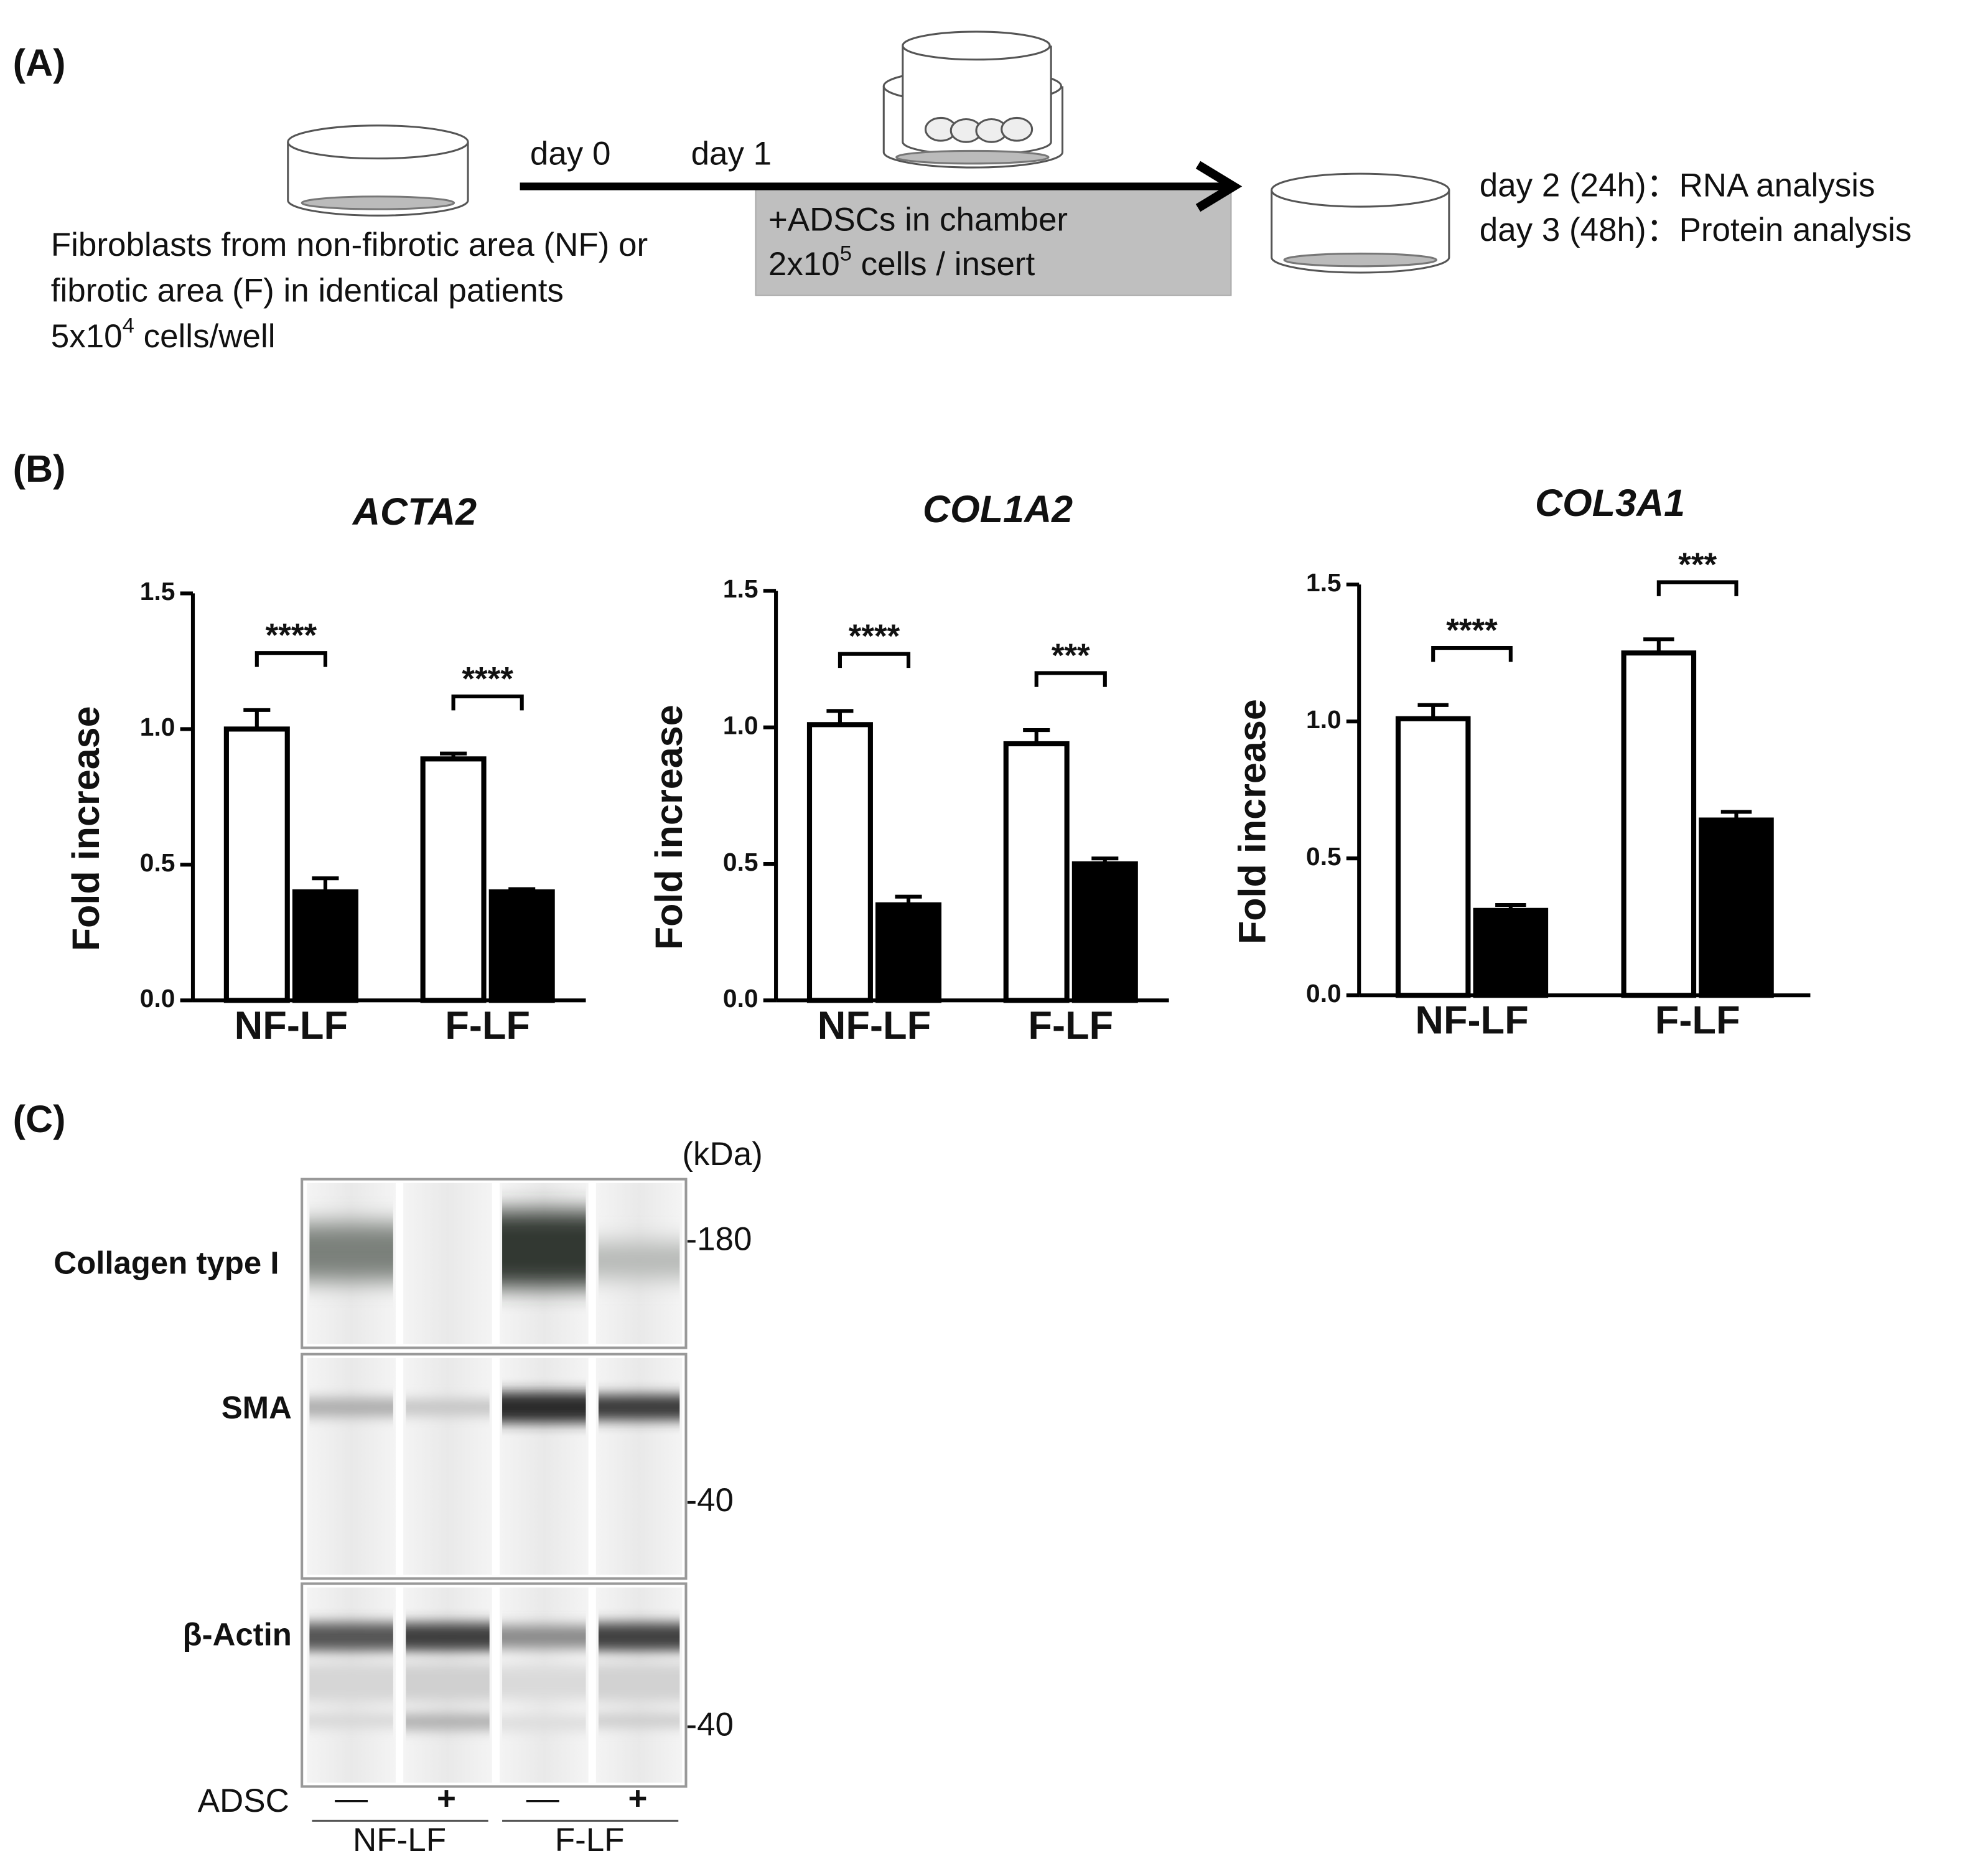  What do you see at coordinates (943, 264) in the screenshot?
I see `text-part: cells / insert` at bounding box center [943, 264].